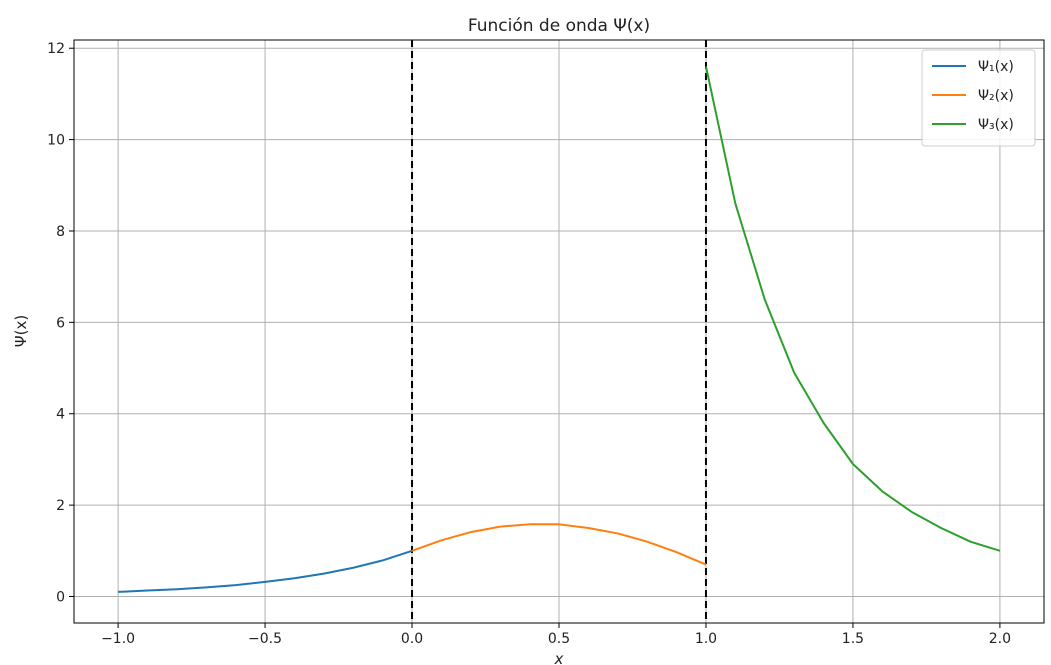  Describe the element at coordinates (60, 598) in the screenshot. I see `y-tick-label: 0` at that location.